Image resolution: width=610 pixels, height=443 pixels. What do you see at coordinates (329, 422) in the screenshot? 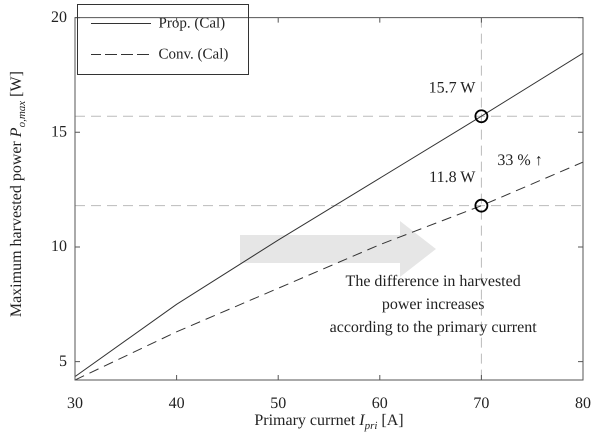
I see `x-axis-title: Primary currnet I$_{pri}$ [A]` at bounding box center [329, 422].